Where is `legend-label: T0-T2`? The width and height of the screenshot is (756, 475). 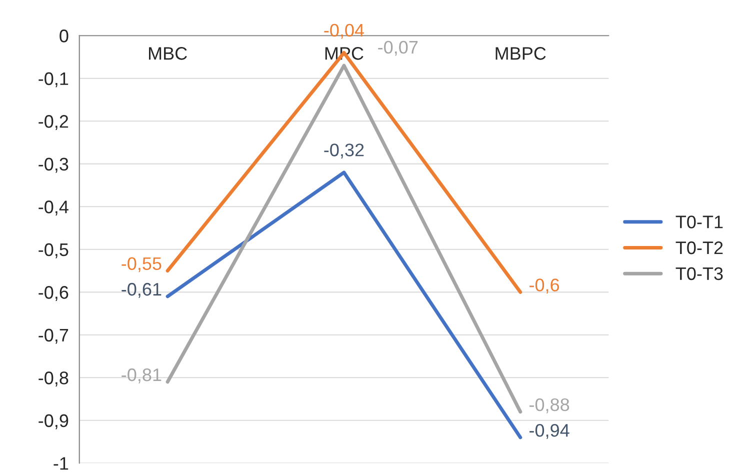
legend-label: T0-T2 is located at coordinates (699, 247).